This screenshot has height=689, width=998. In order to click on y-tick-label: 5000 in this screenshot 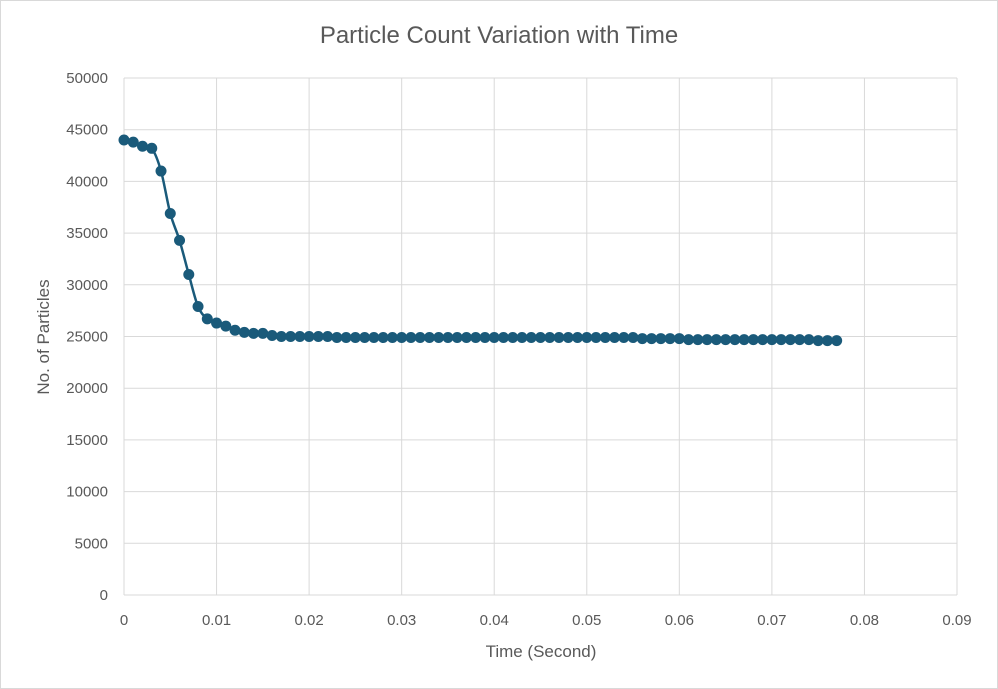, I will do `click(91, 543)`.